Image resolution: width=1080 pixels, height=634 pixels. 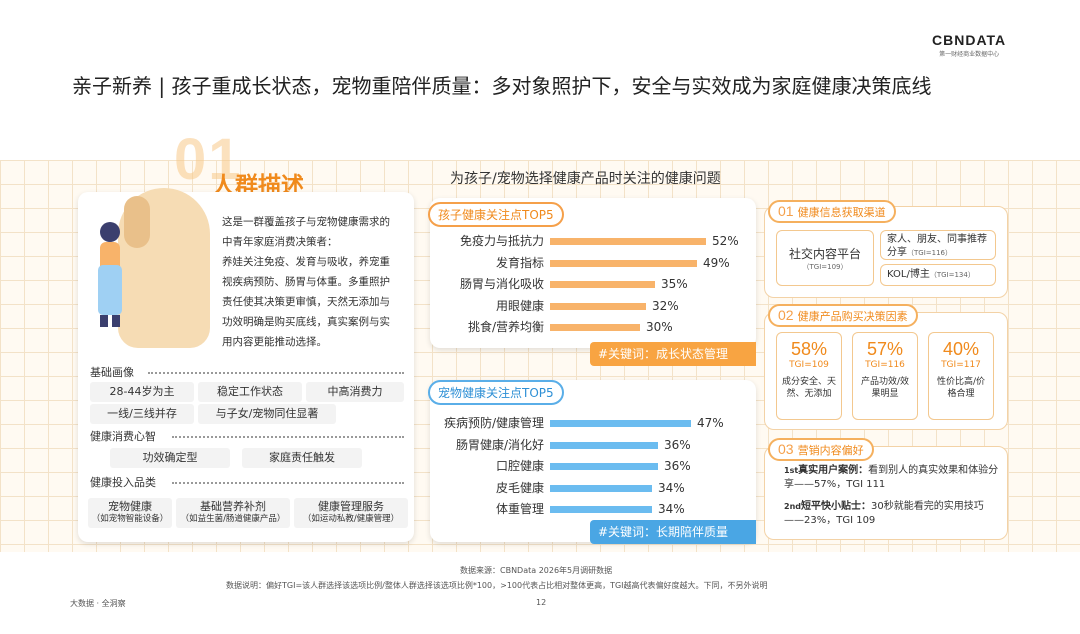 I want to click on info-main-tgi: （TGI=109）, so click(x=825, y=267).